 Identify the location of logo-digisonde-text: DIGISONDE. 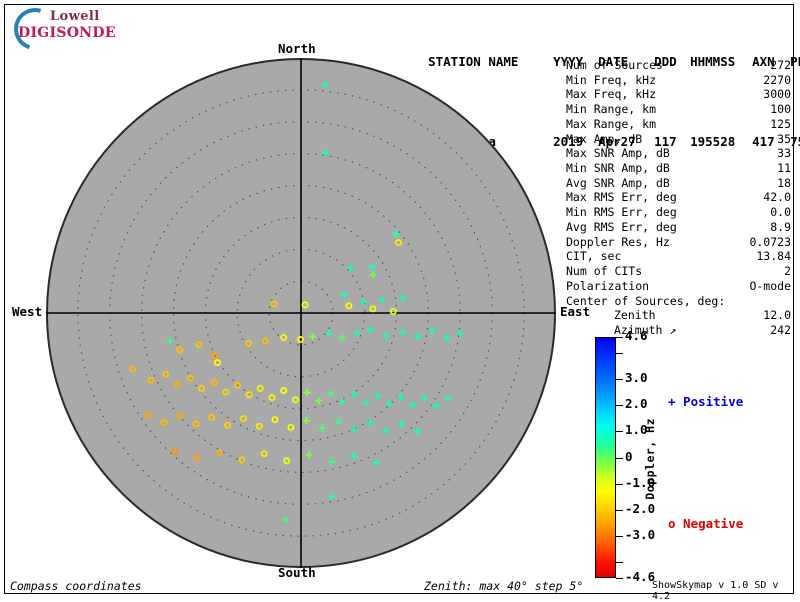
(67, 33).